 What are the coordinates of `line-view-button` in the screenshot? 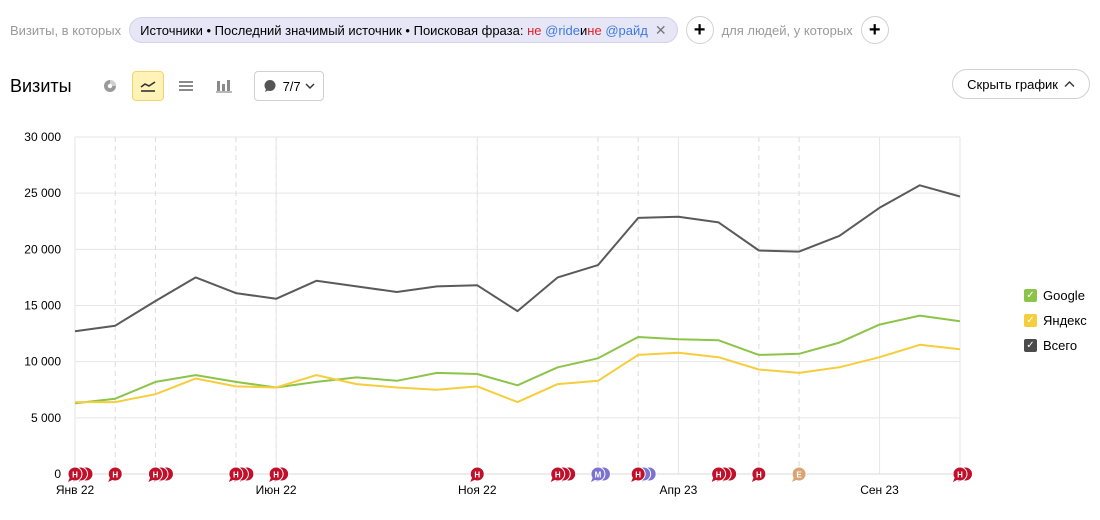 It's located at (147, 86).